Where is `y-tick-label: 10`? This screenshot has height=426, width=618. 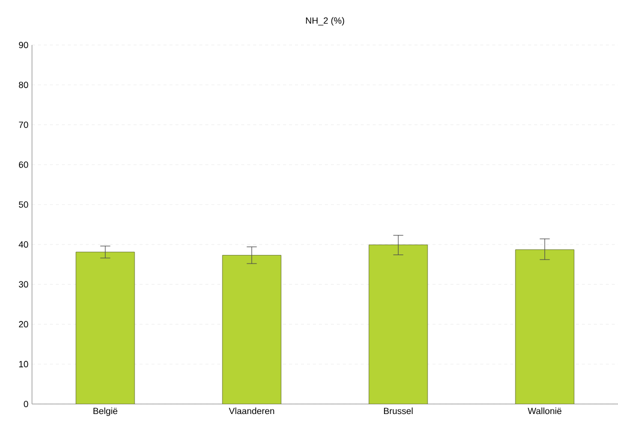
y-tick-label: 10 is located at coordinates (23, 364).